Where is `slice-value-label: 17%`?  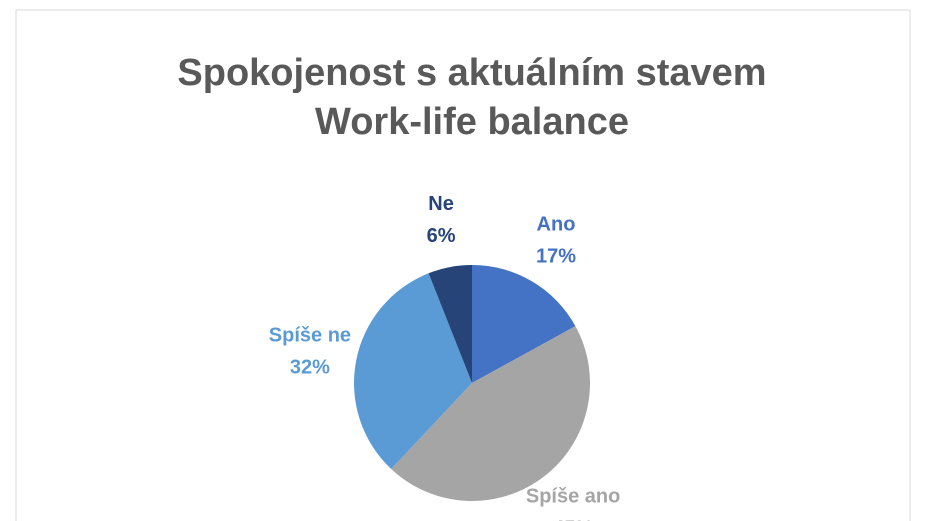 slice-value-label: 17% is located at coordinates (556, 256).